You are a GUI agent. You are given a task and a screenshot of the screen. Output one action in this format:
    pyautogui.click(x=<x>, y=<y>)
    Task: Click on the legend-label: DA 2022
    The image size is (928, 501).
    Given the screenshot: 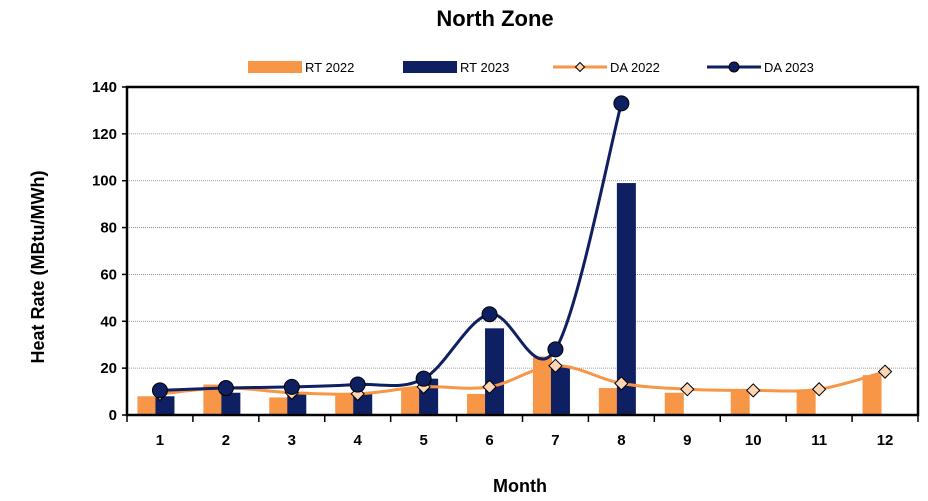 What is the action you would take?
    pyautogui.click(x=635, y=67)
    